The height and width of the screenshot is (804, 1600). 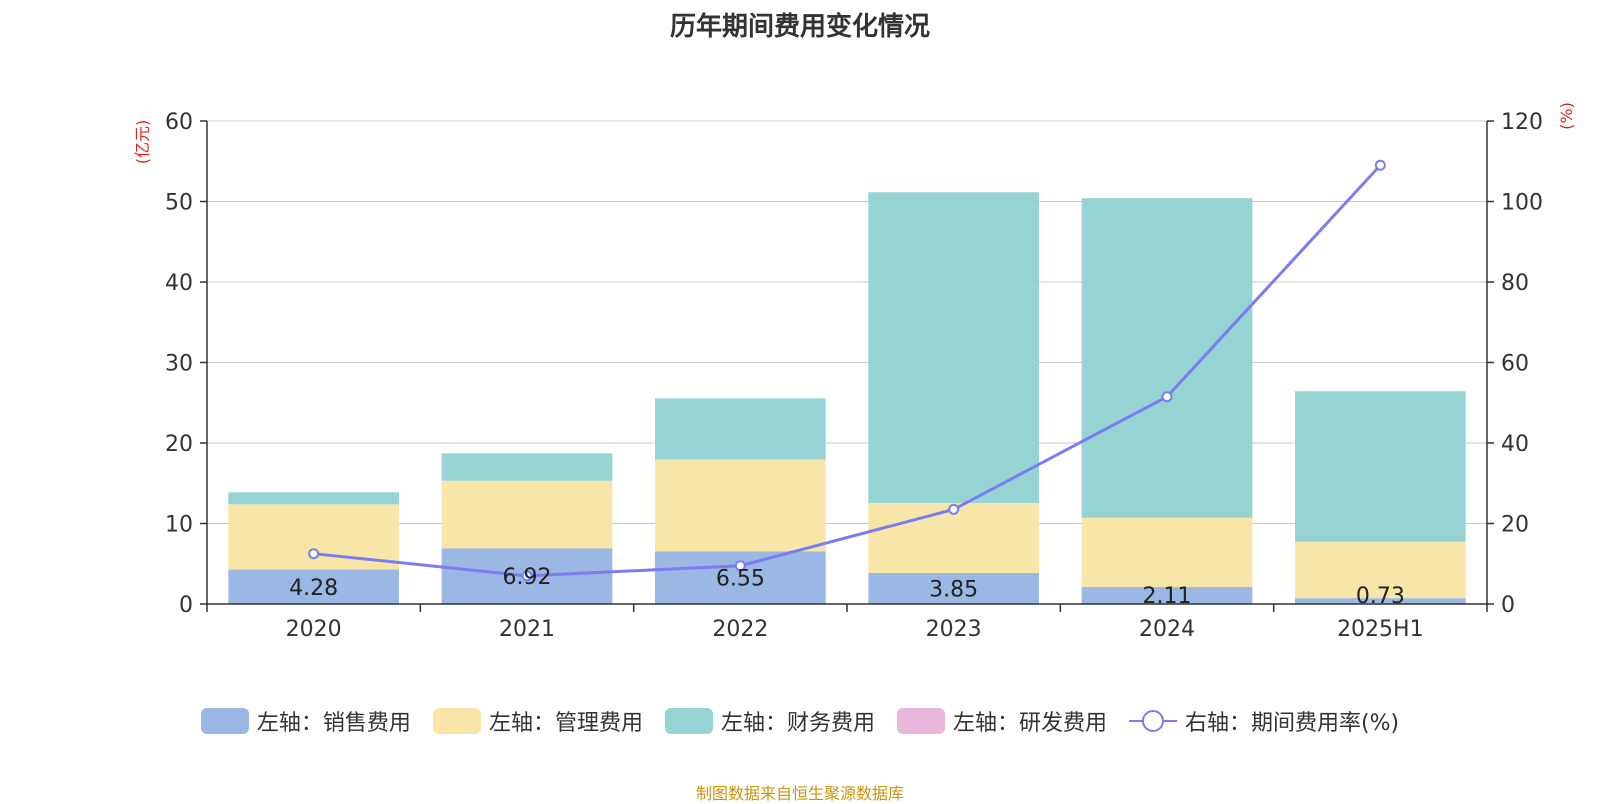 I want to click on data-label: 2.11, so click(x=1167, y=596).